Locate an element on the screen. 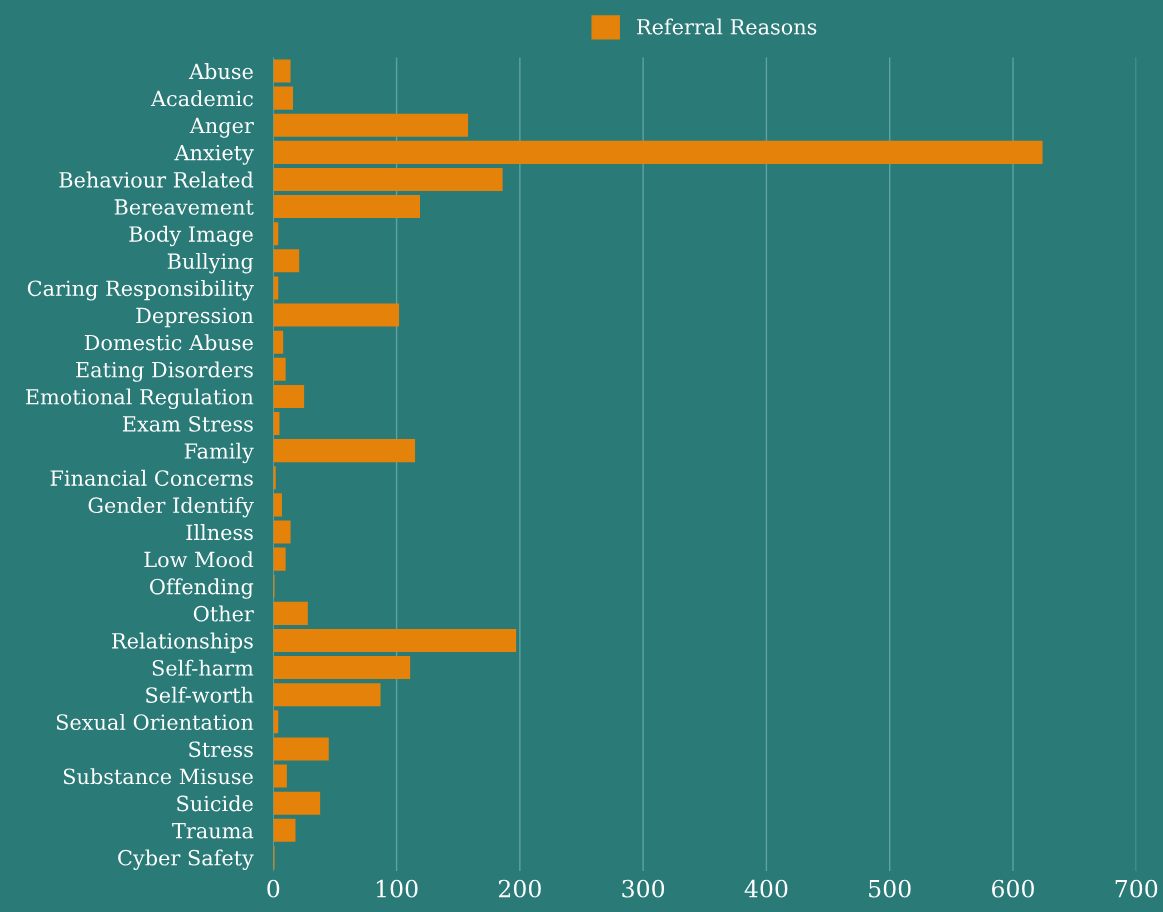 The width and height of the screenshot is (1163, 912). y-tick-label: Bereavement is located at coordinates (184, 207).